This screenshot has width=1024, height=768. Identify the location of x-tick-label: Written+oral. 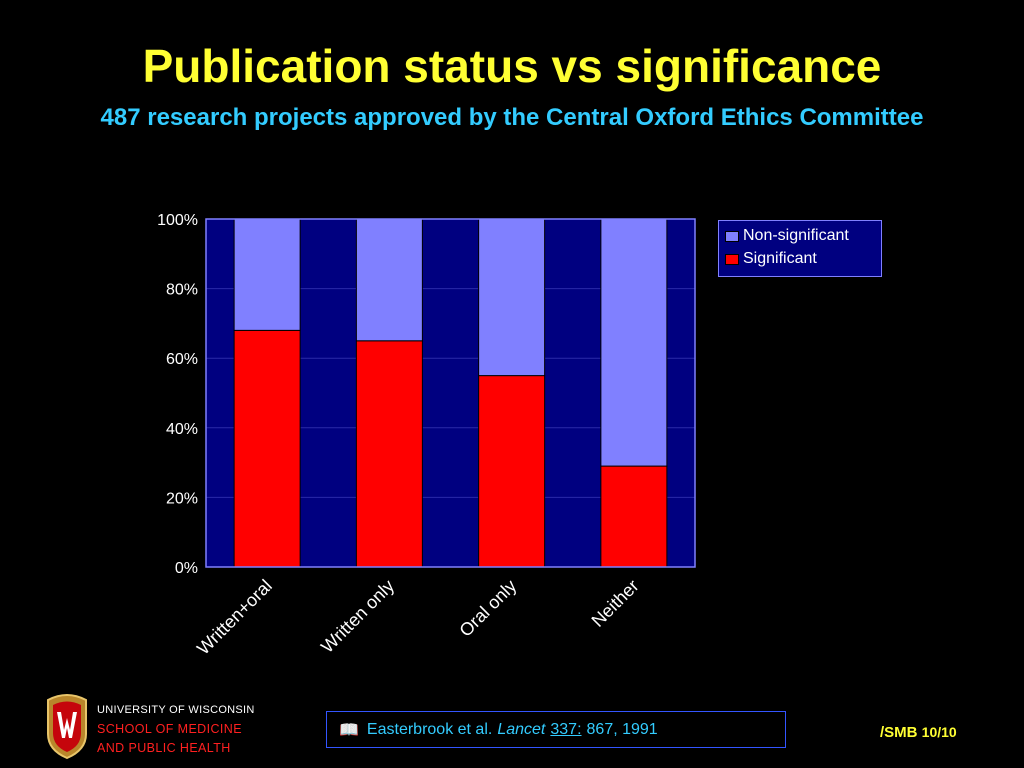
(234, 617).